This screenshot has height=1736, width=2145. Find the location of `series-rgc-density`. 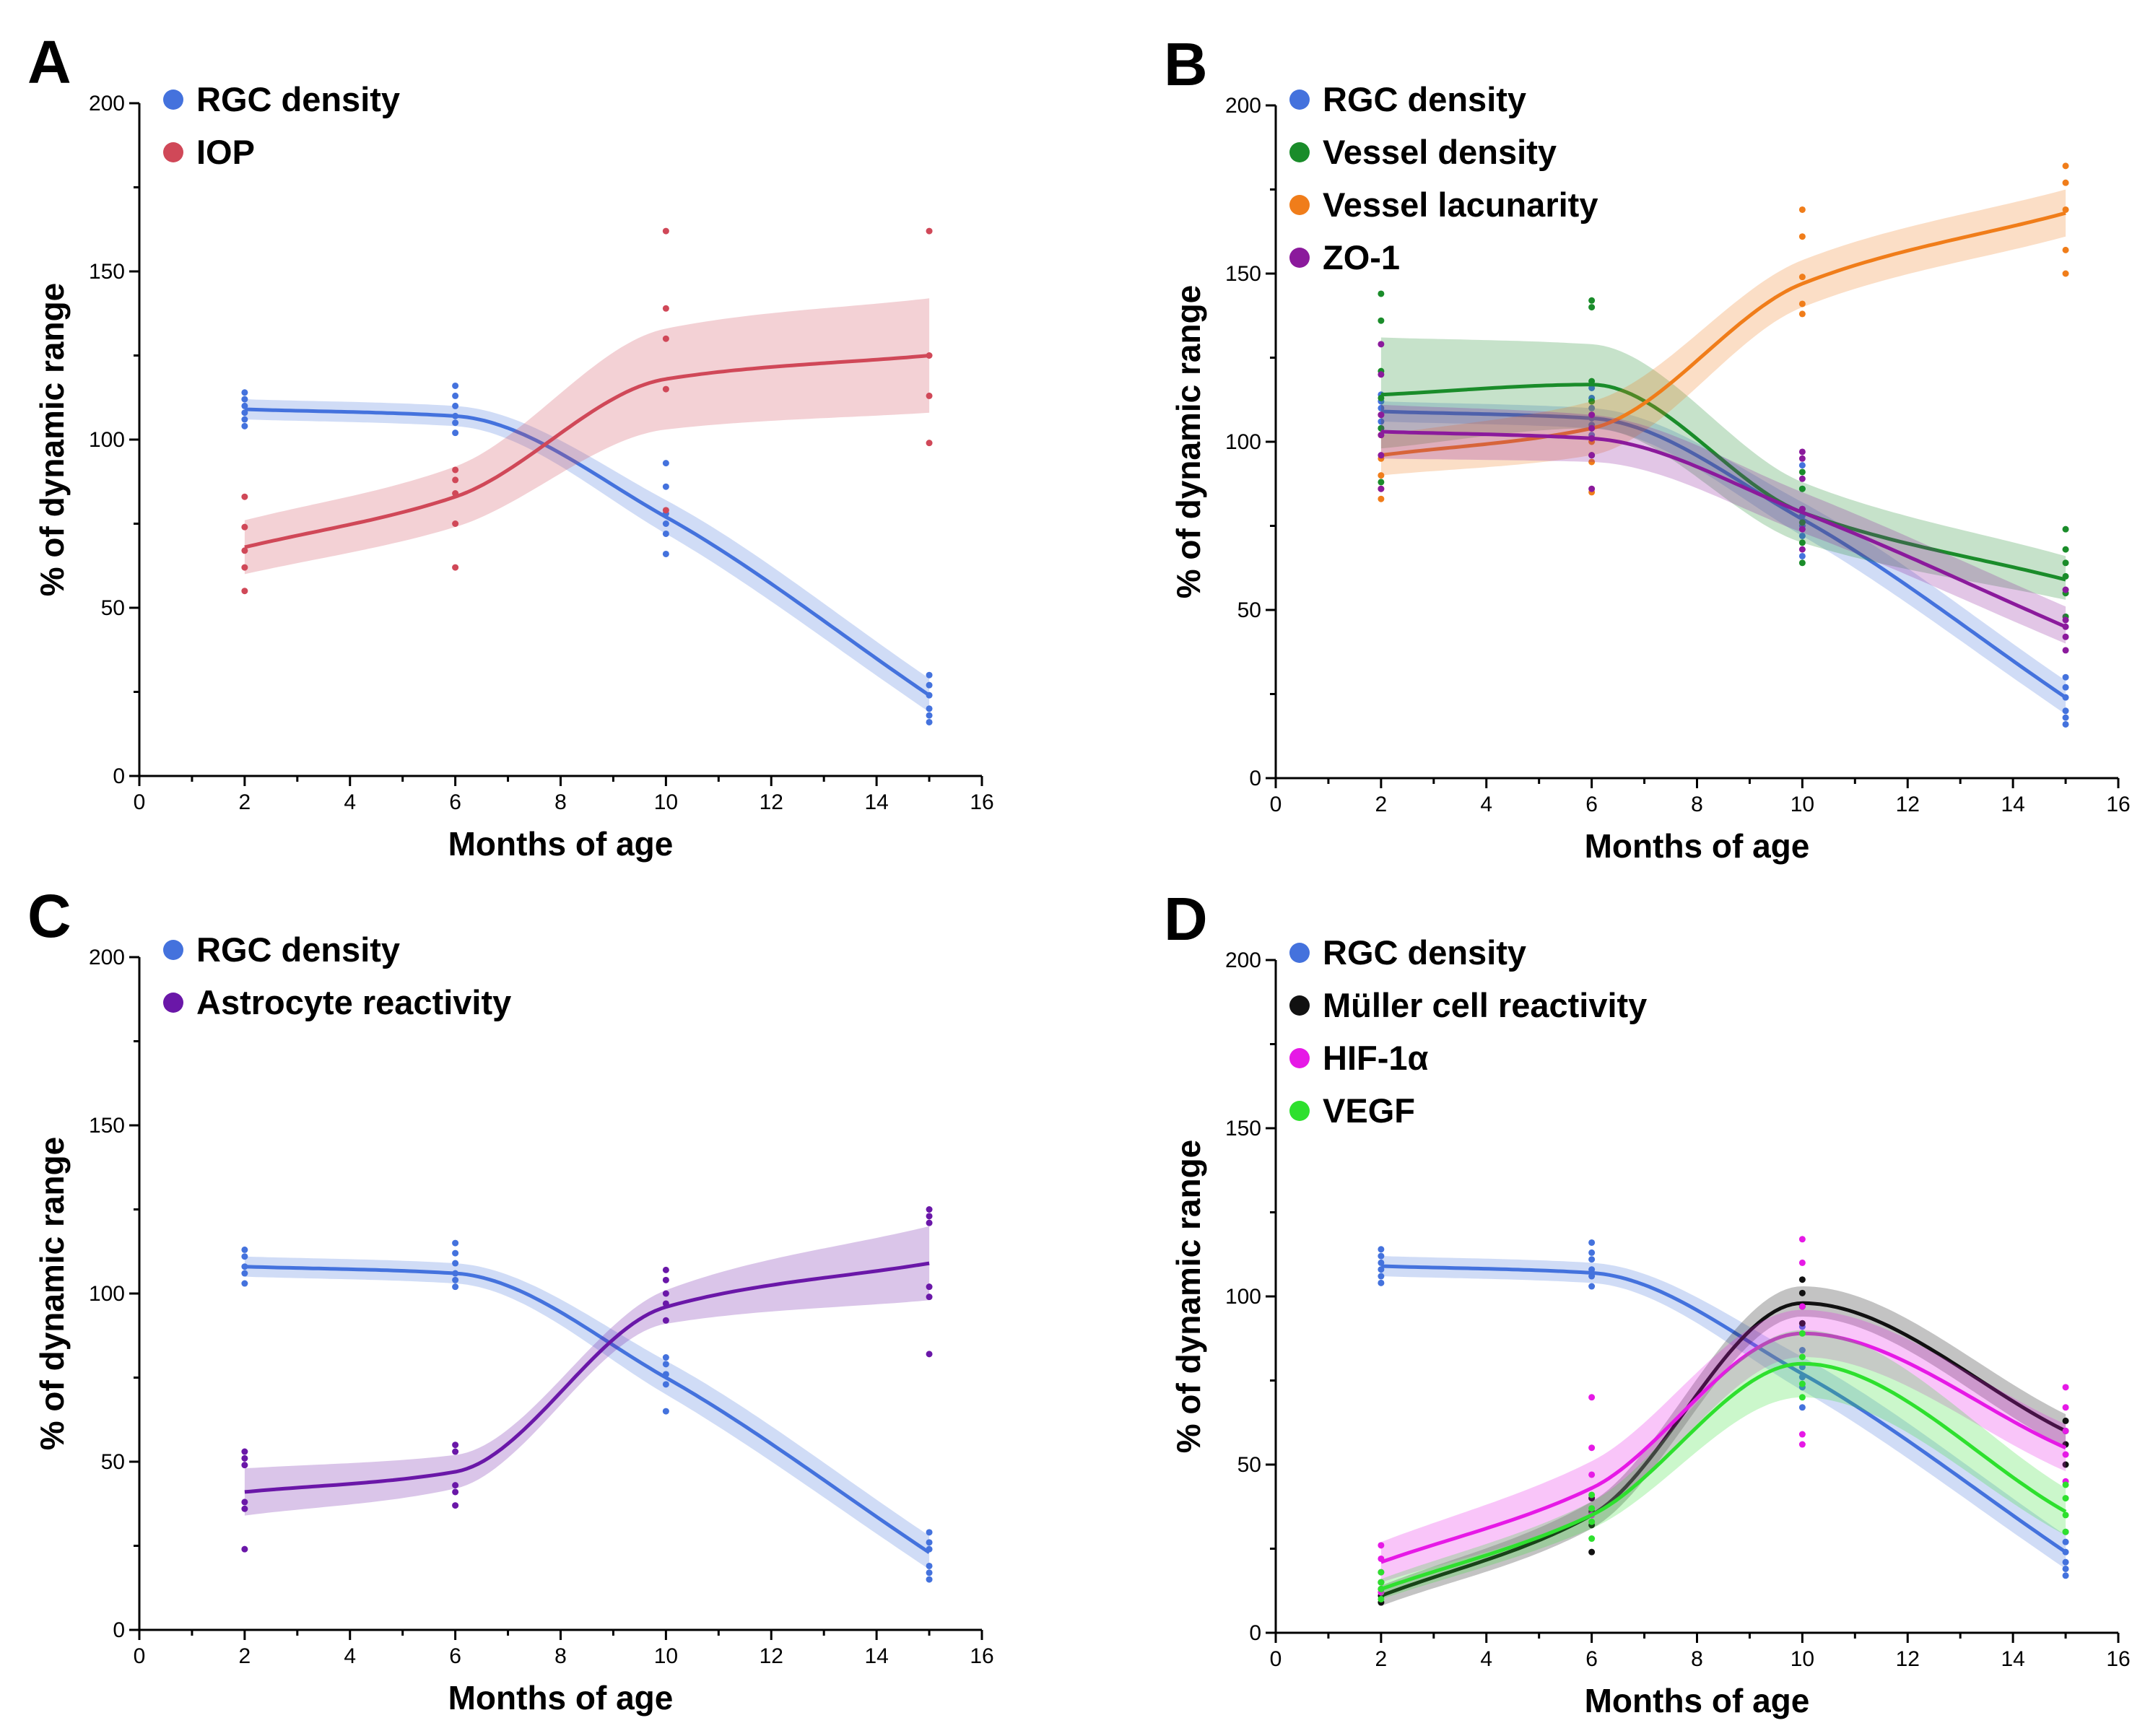

series-rgc-density is located at coordinates (587, 1411).